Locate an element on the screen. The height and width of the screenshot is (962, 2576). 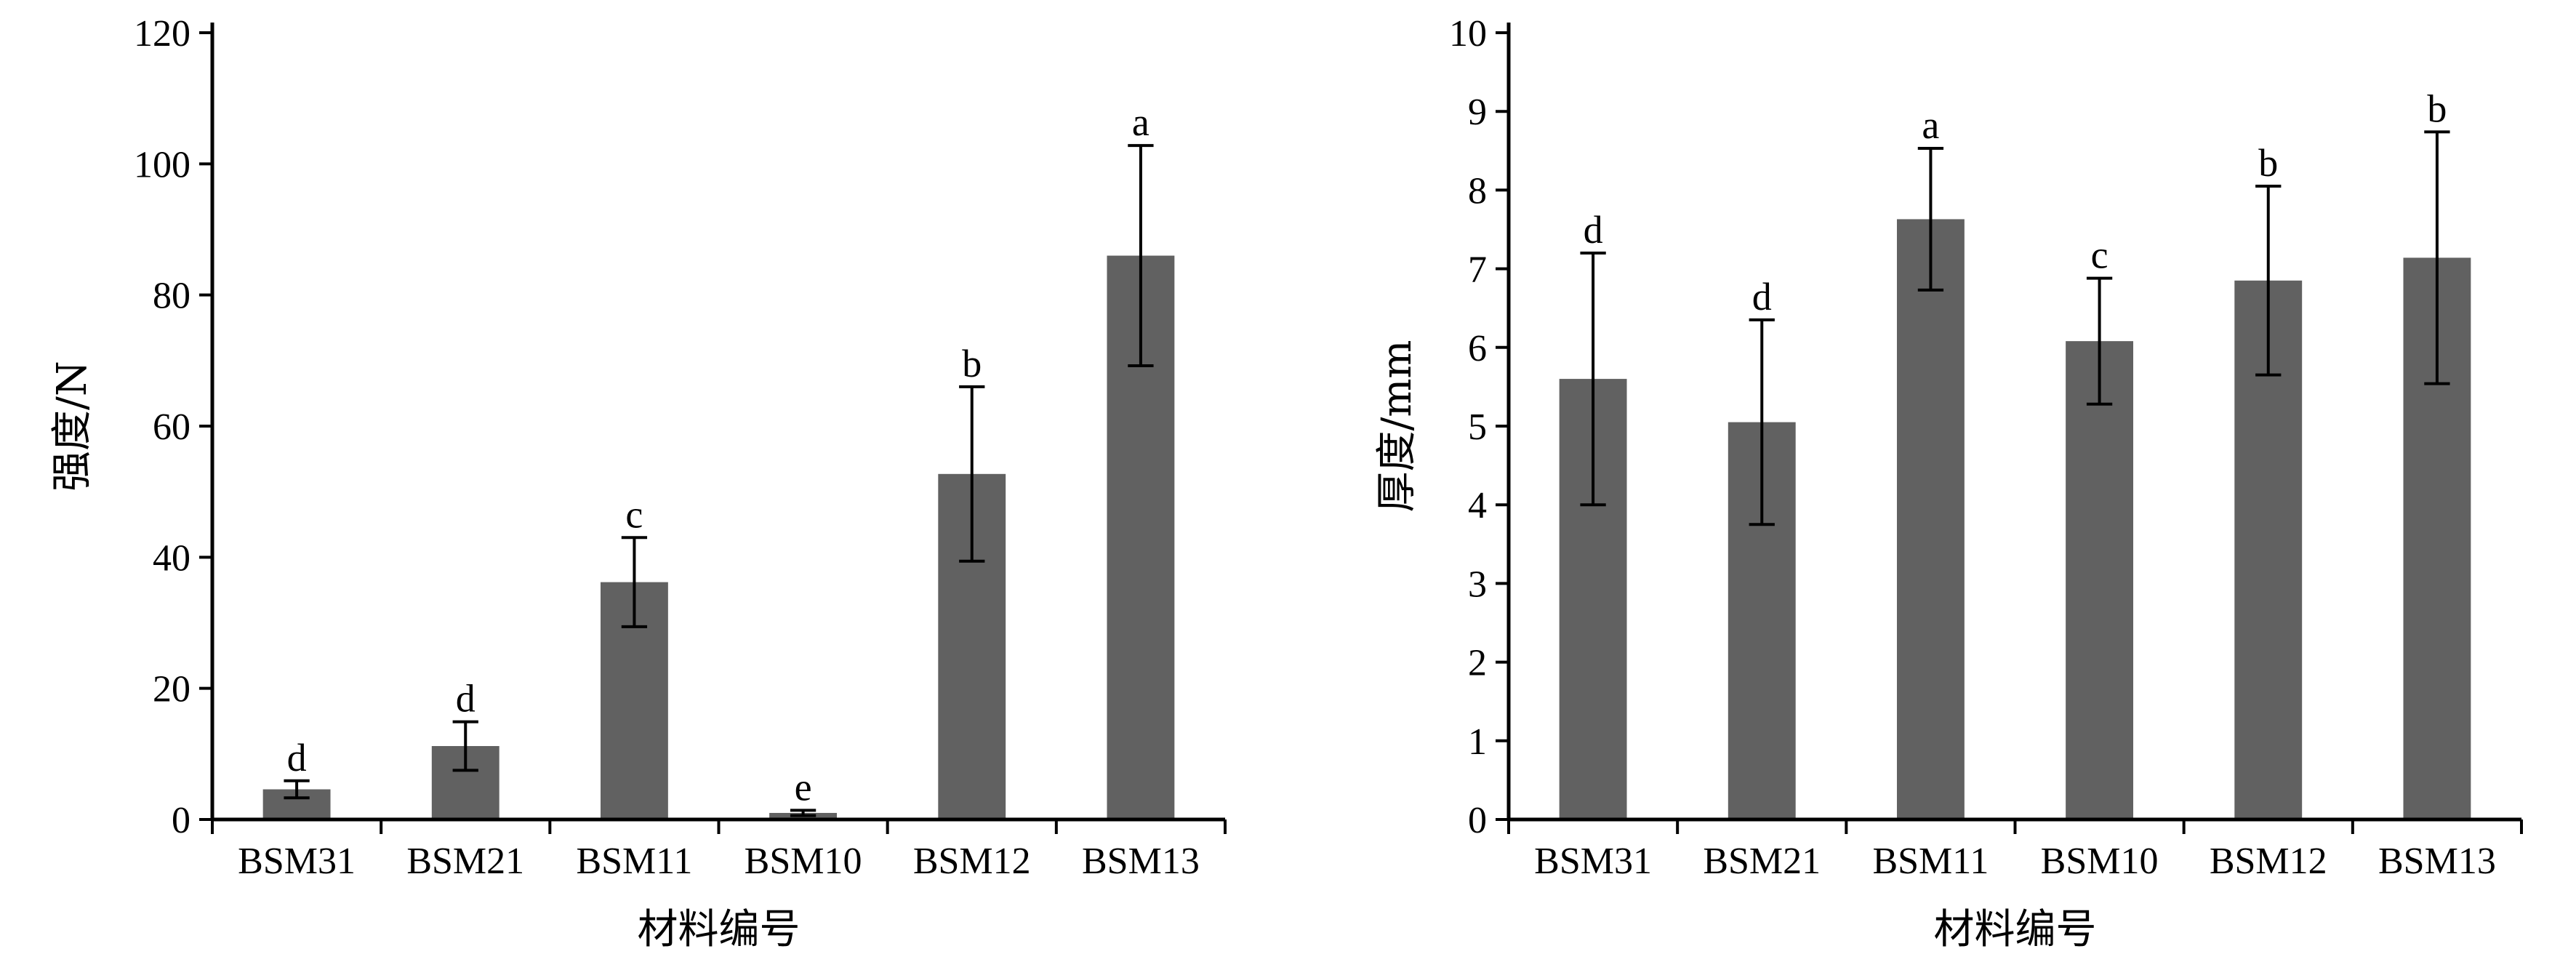
y-axis-title: 厚度/mm is located at coordinates (1397, 426).